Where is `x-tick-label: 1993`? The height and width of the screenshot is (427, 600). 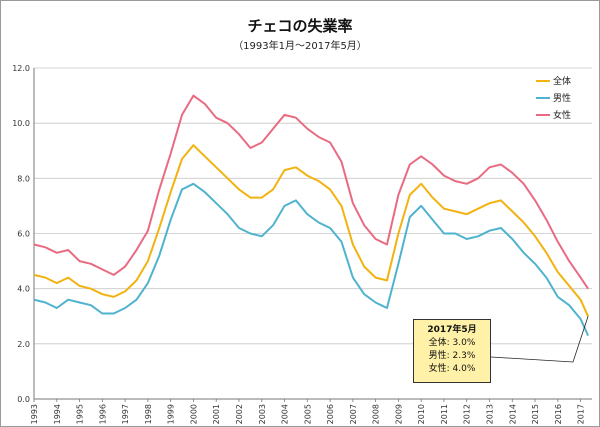 x-tick-label: 1993 is located at coordinates (34, 414).